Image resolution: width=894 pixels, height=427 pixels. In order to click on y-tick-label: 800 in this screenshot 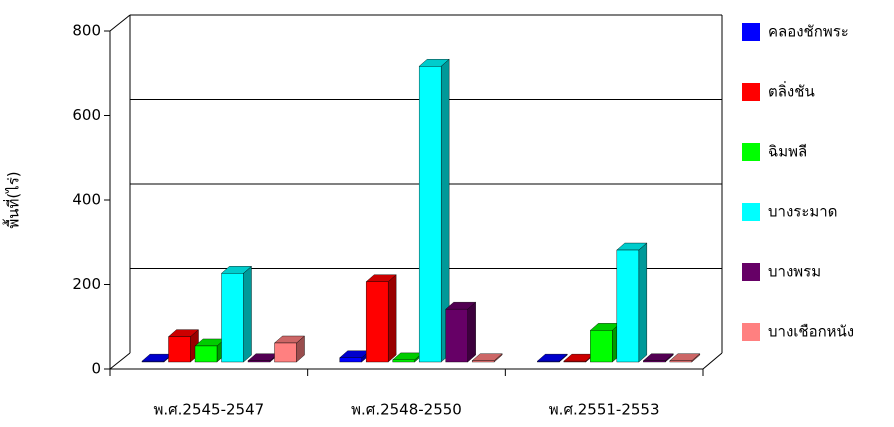, I will do `click(86, 31)`.